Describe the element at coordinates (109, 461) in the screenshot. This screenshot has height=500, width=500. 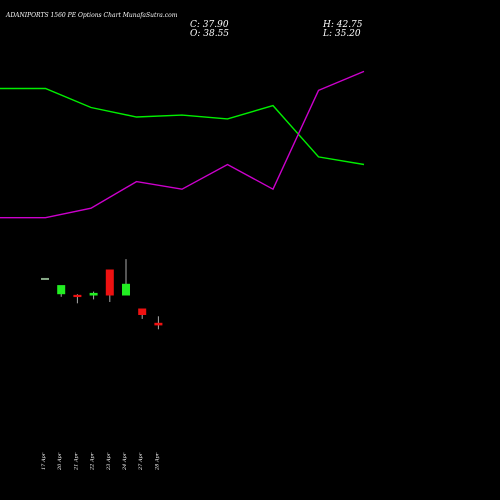
I see `x-tick-label: 23 Apr` at that location.